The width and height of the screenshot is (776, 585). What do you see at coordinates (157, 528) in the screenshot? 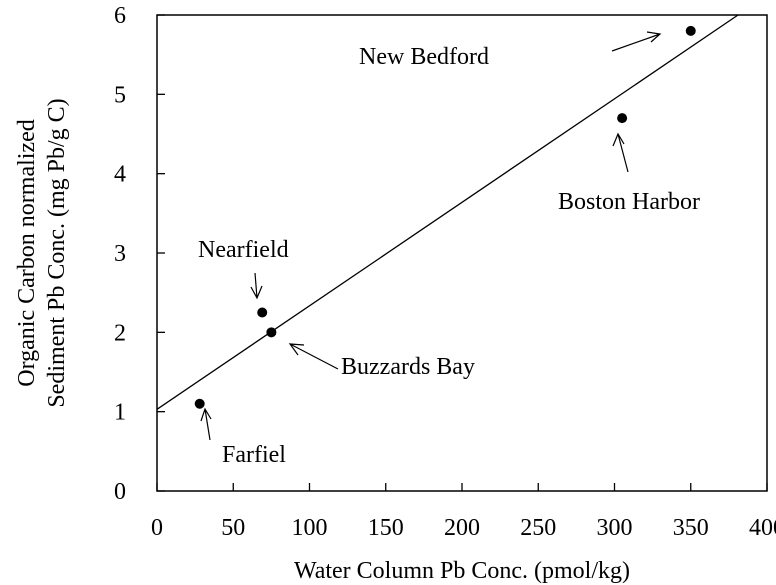
I see `x-tick-label: 0` at bounding box center [157, 528].